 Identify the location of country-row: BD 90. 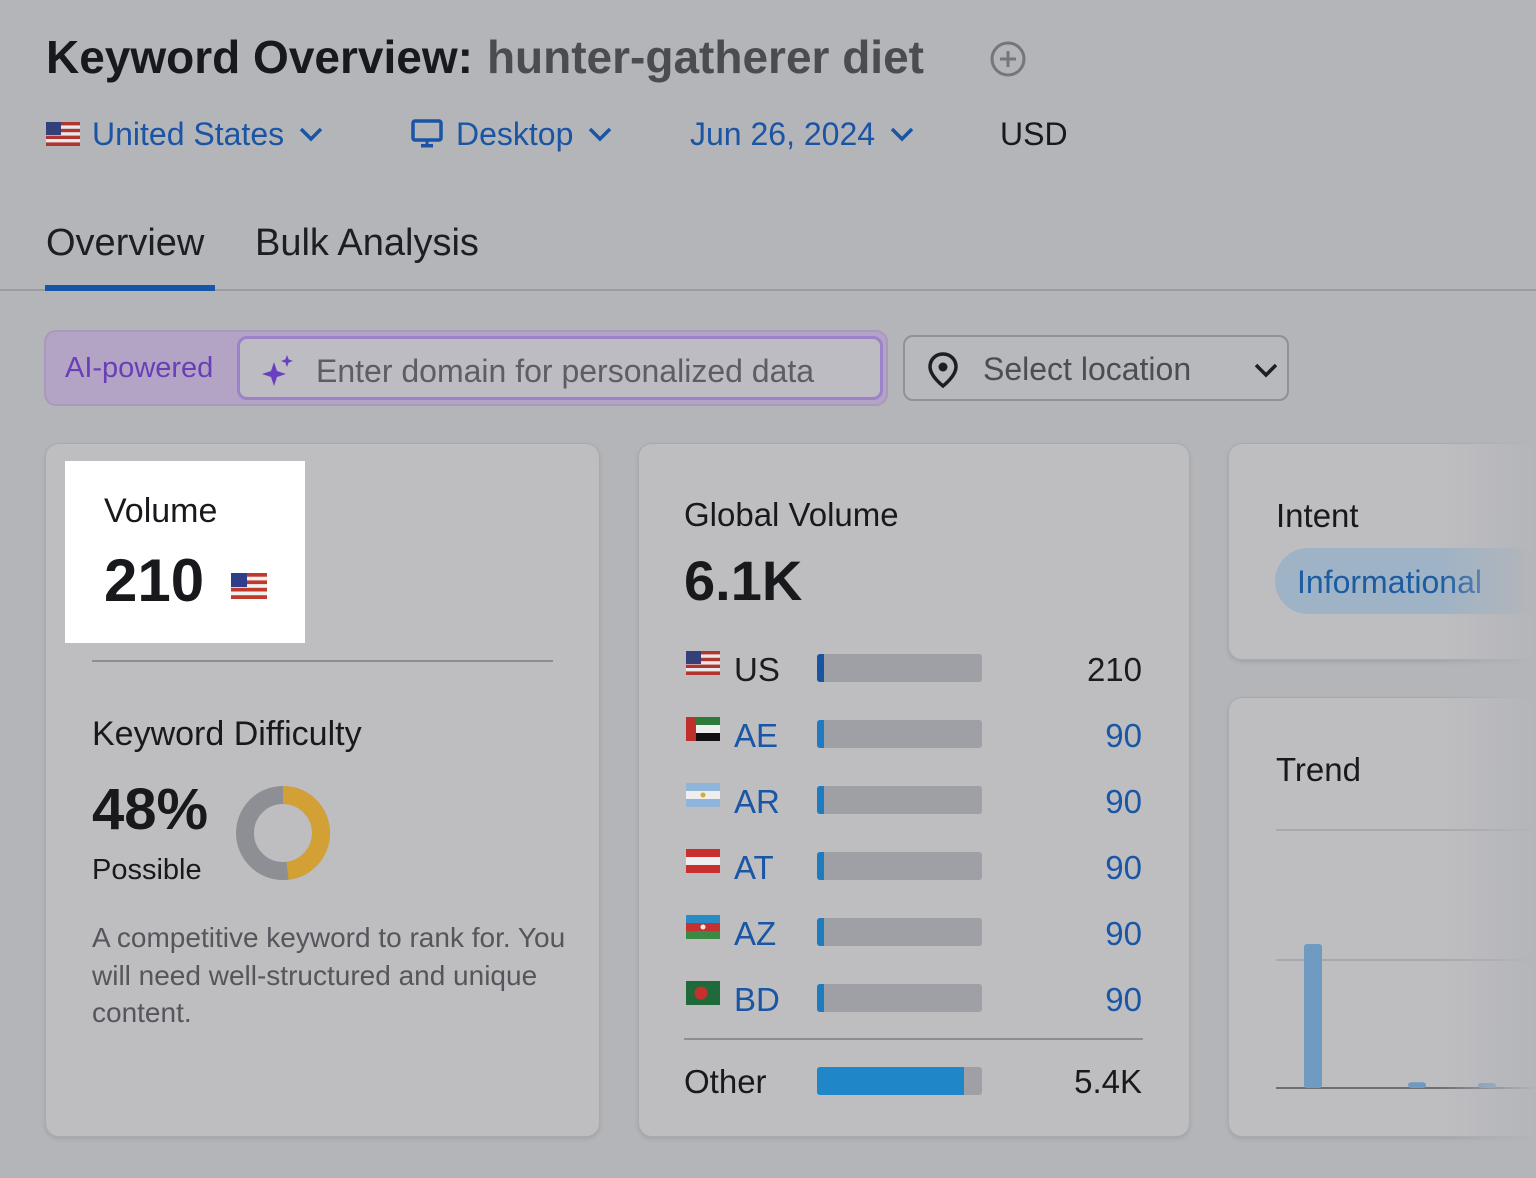
(916, 1001).